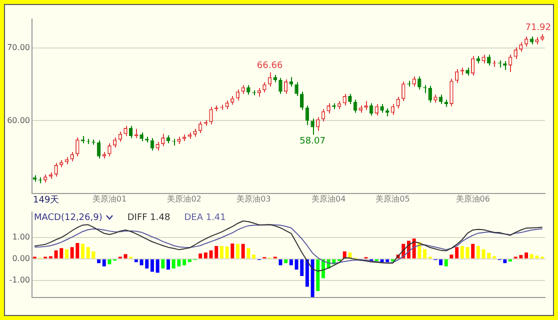  Describe the element at coordinates (21, 258) in the screenshot. I see `y-tick-label: 0.00` at that location.